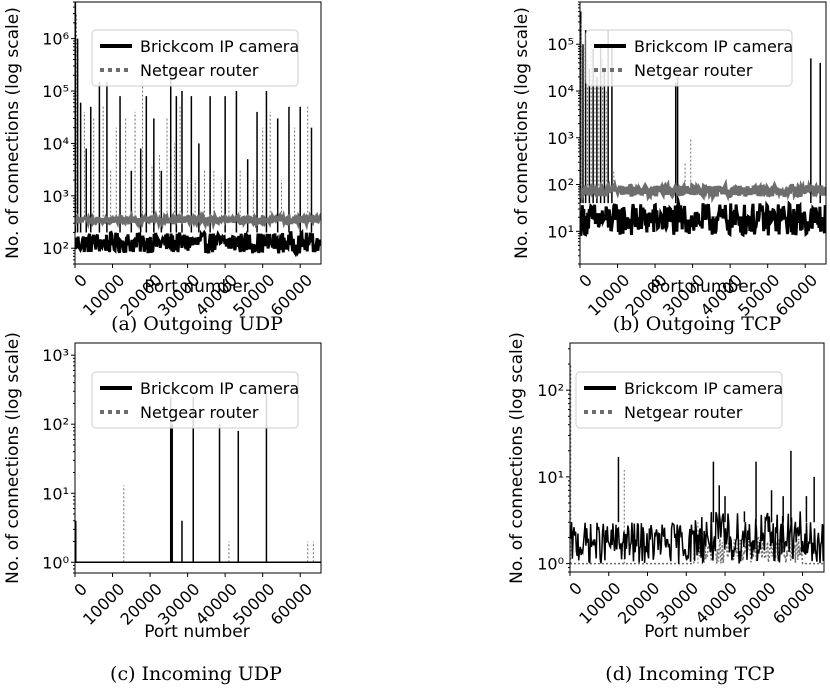 This screenshot has width=830, height=694. Describe the element at coordinates (197, 324) in the screenshot. I see `caption: (a) Outgoing UDP` at that location.